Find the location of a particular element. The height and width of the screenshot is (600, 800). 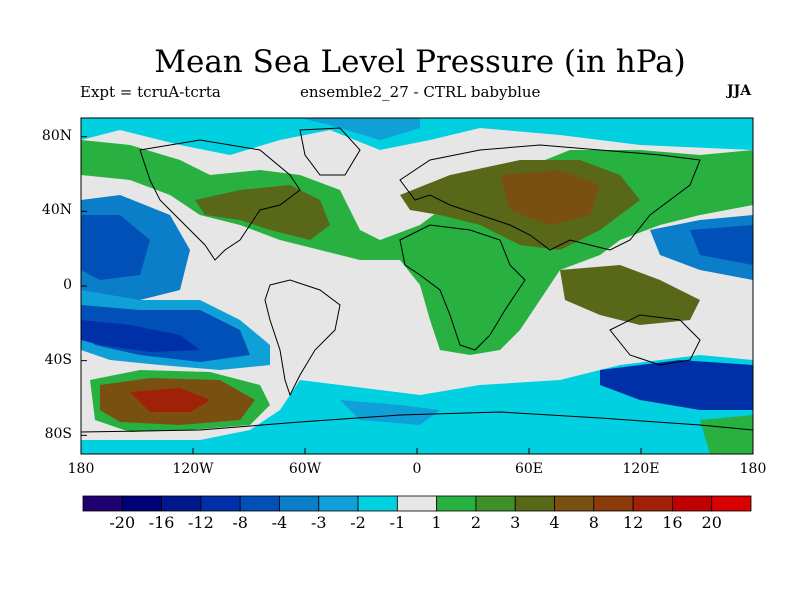

experiment-label: Expt = tcruA-tcrta is located at coordinates (150, 92).